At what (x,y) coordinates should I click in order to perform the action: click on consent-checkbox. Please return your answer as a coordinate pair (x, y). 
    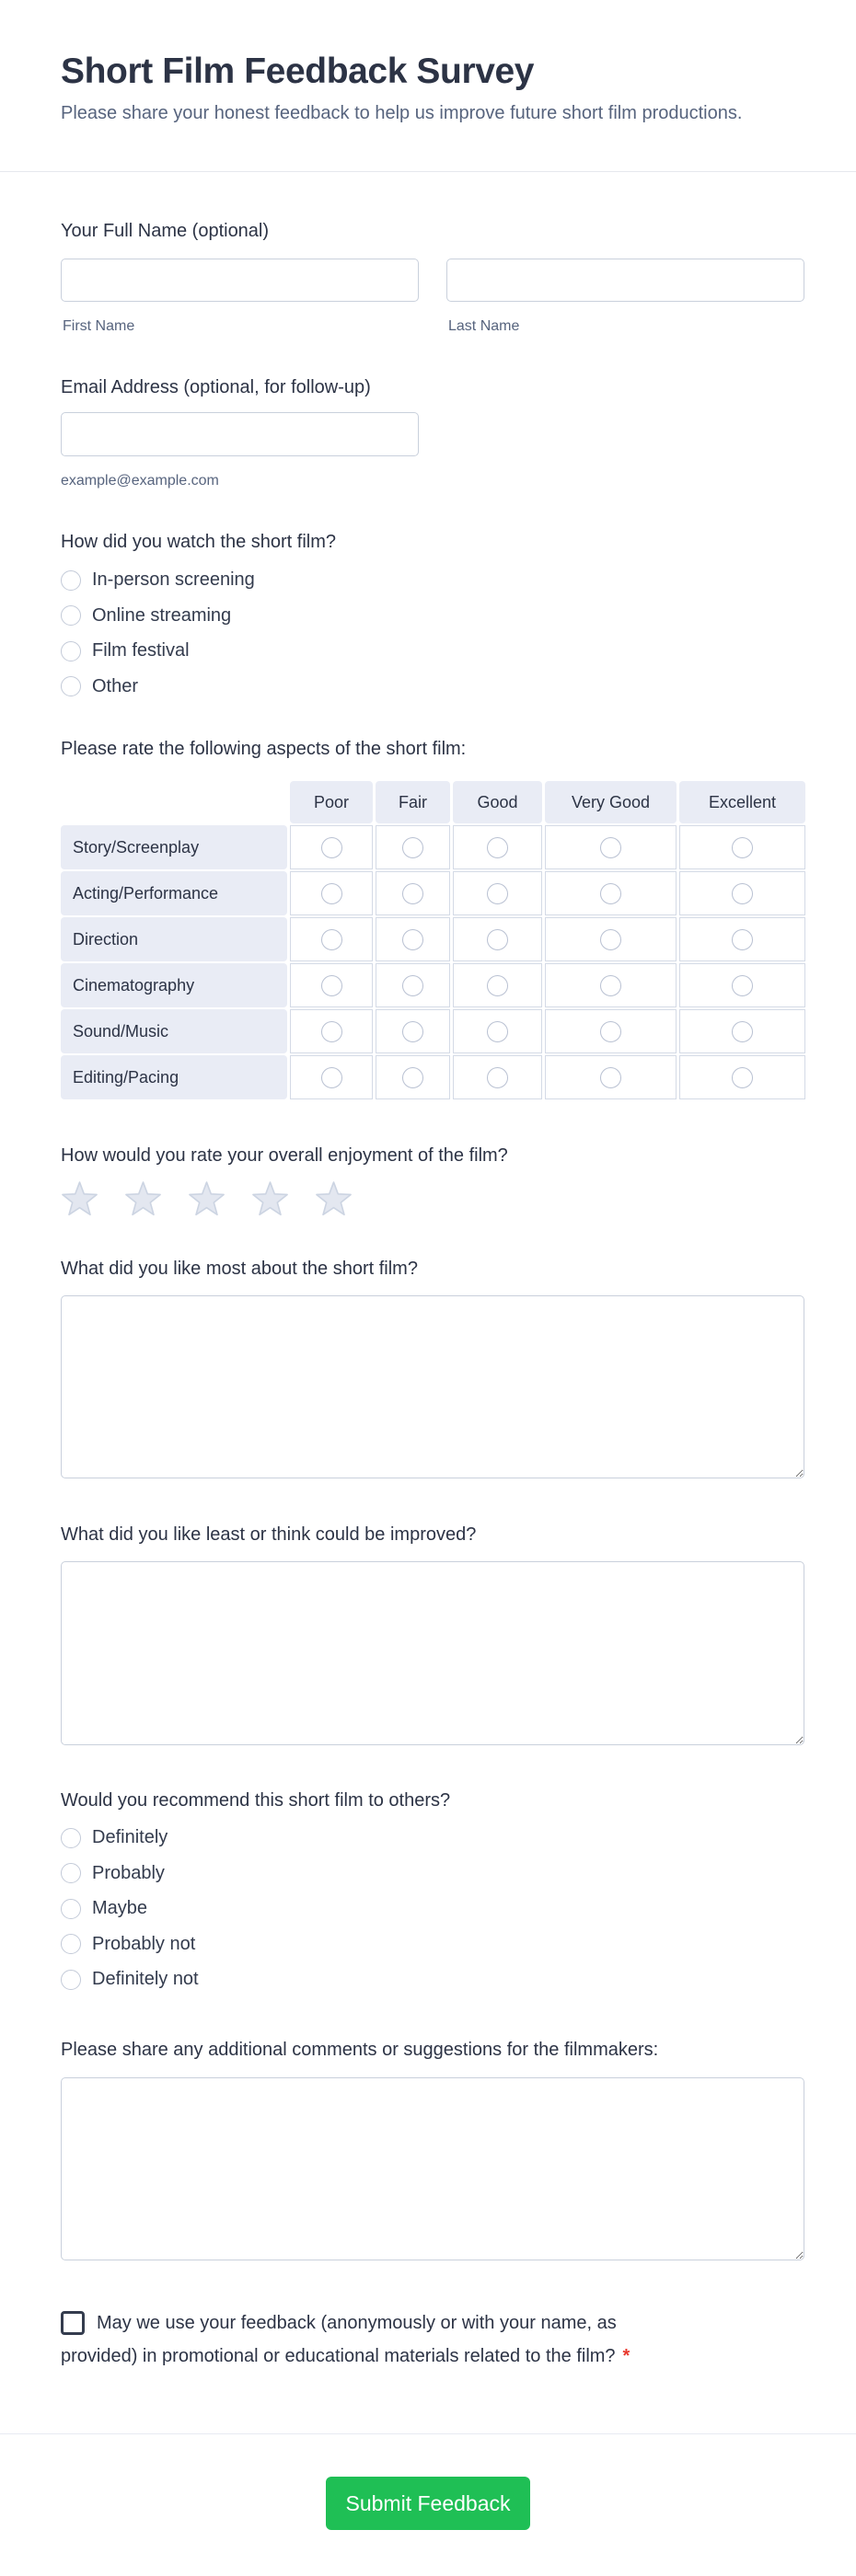
    Looking at the image, I should click on (73, 2323).